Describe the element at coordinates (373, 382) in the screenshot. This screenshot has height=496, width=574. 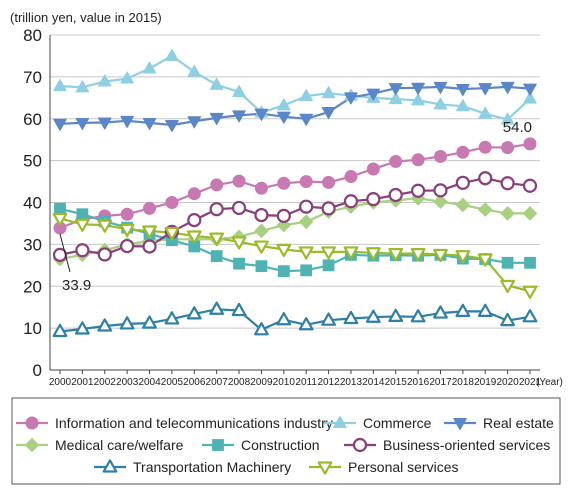
I see `x-tick-label: 2014` at that location.